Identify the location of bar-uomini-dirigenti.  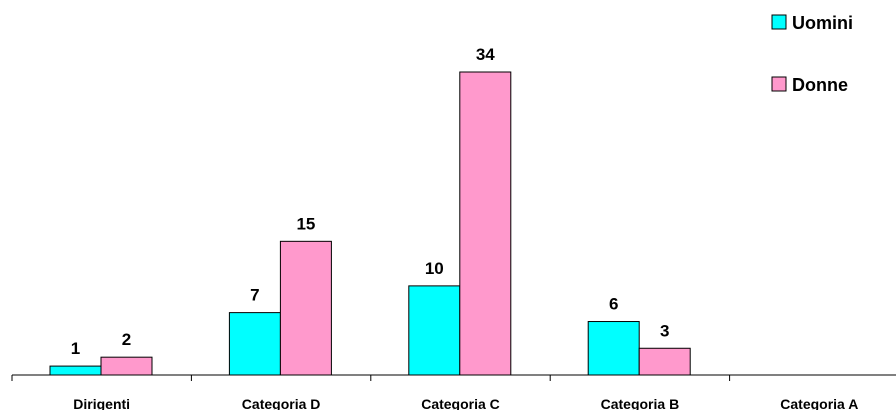
(75, 370).